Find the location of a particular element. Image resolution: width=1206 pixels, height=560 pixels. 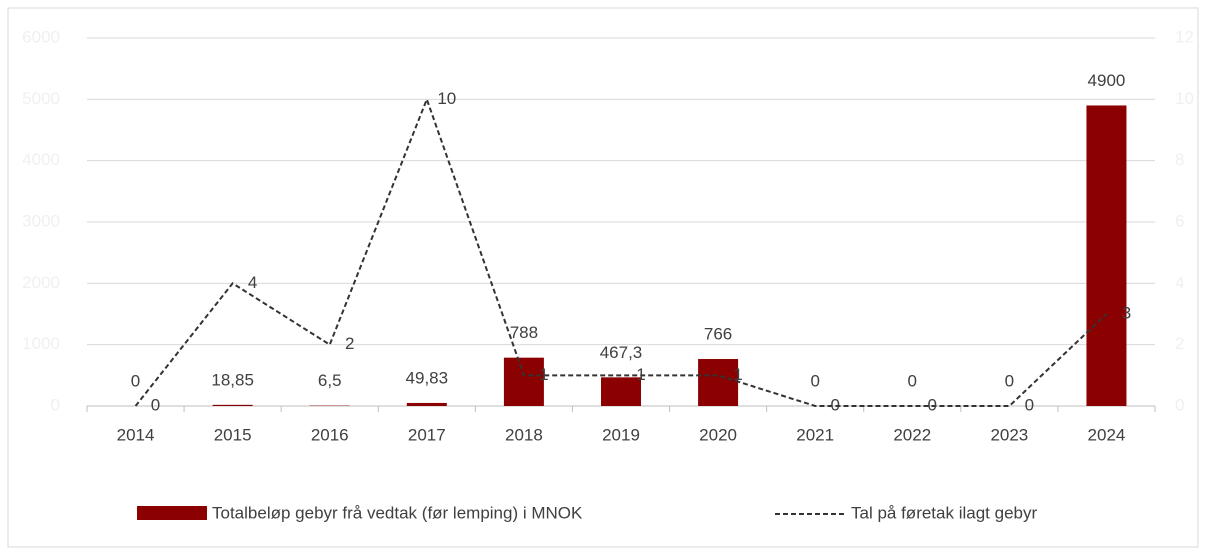

y2-tick-label: 8 is located at coordinates (1179, 159).